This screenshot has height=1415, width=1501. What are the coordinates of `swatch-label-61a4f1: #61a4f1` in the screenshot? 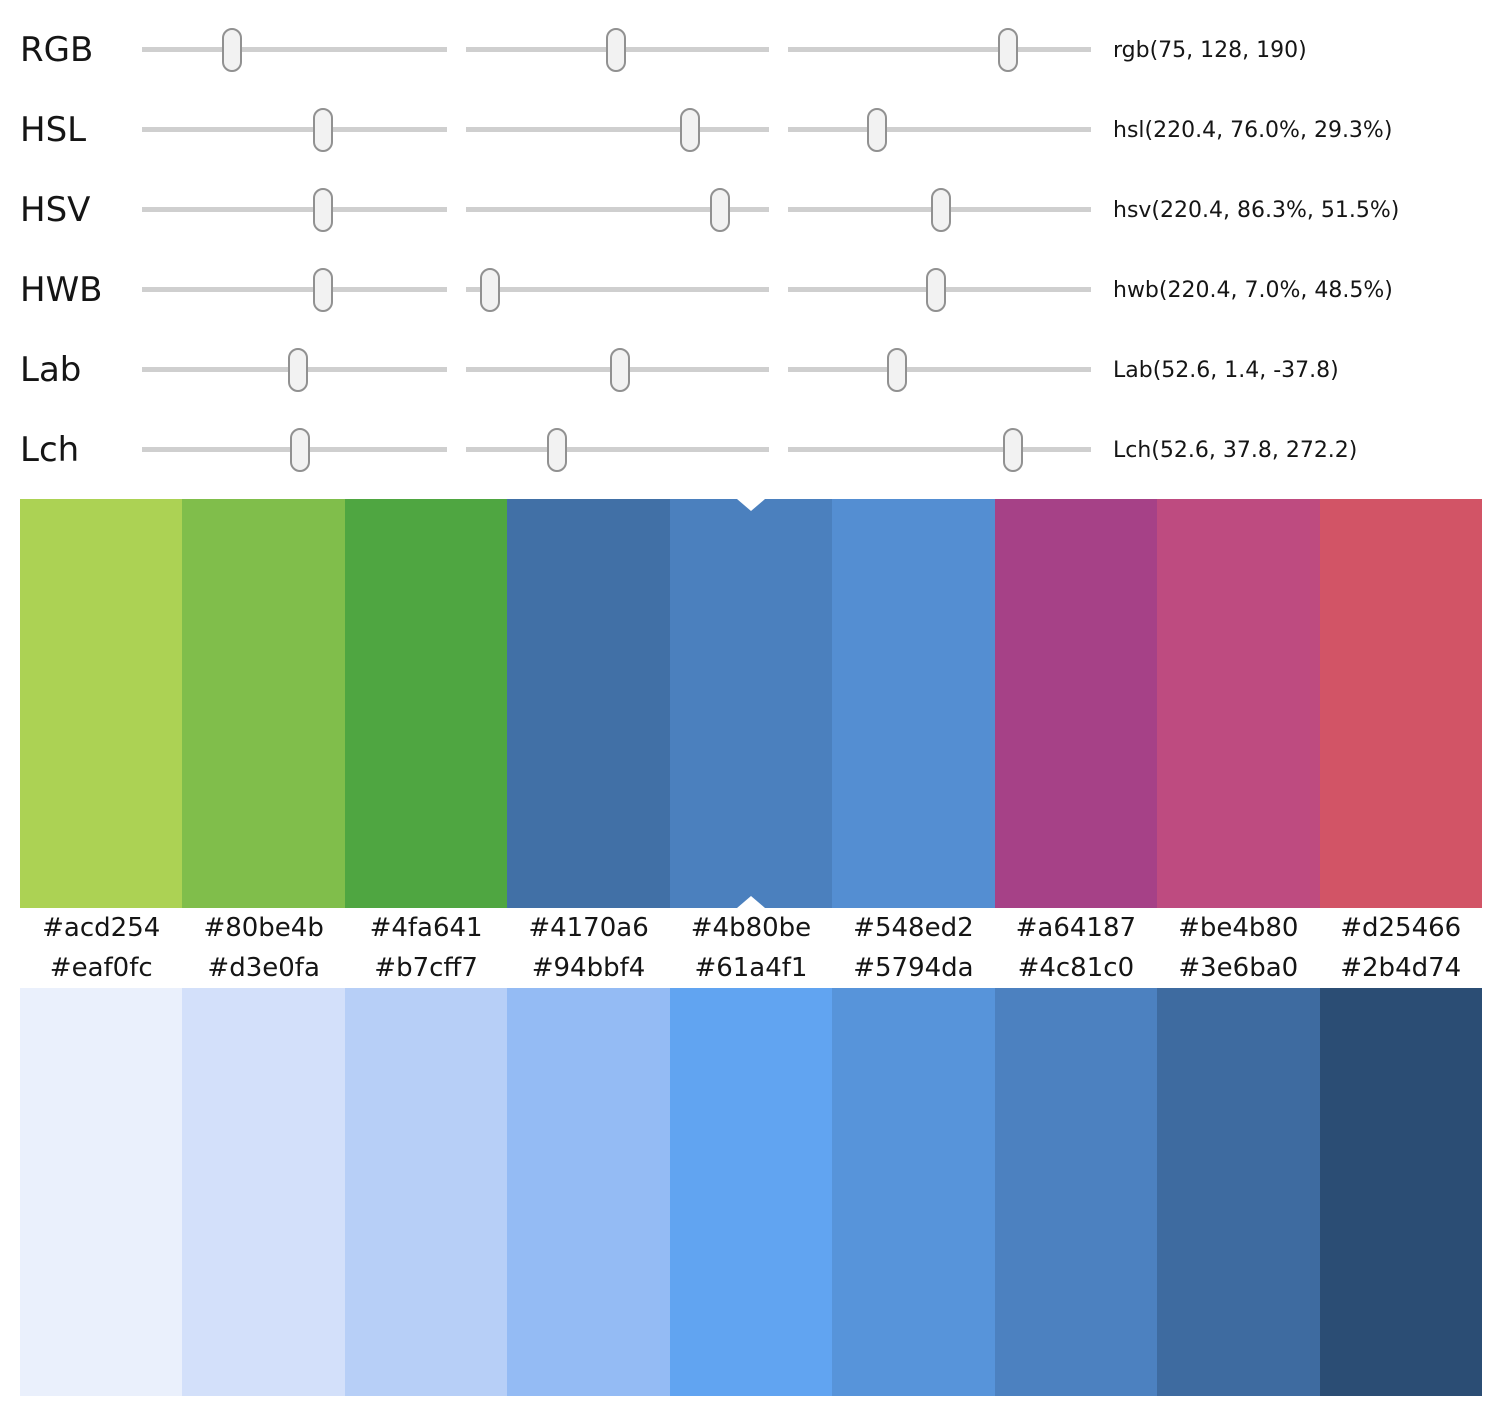 It's located at (751, 968).